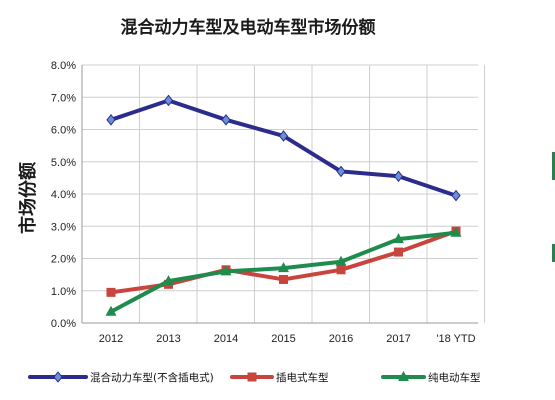  I want to click on y-tick-label: 7.0%, so click(63, 98).